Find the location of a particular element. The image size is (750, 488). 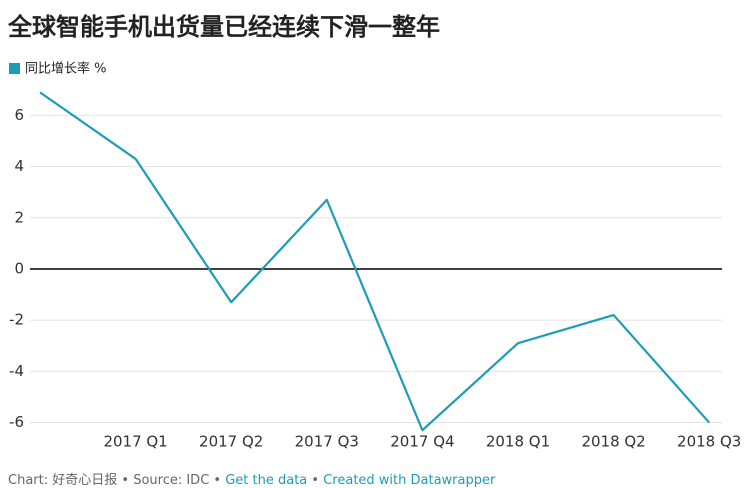

footer-text: Chart: 好奇心日报 is located at coordinates (62, 480).